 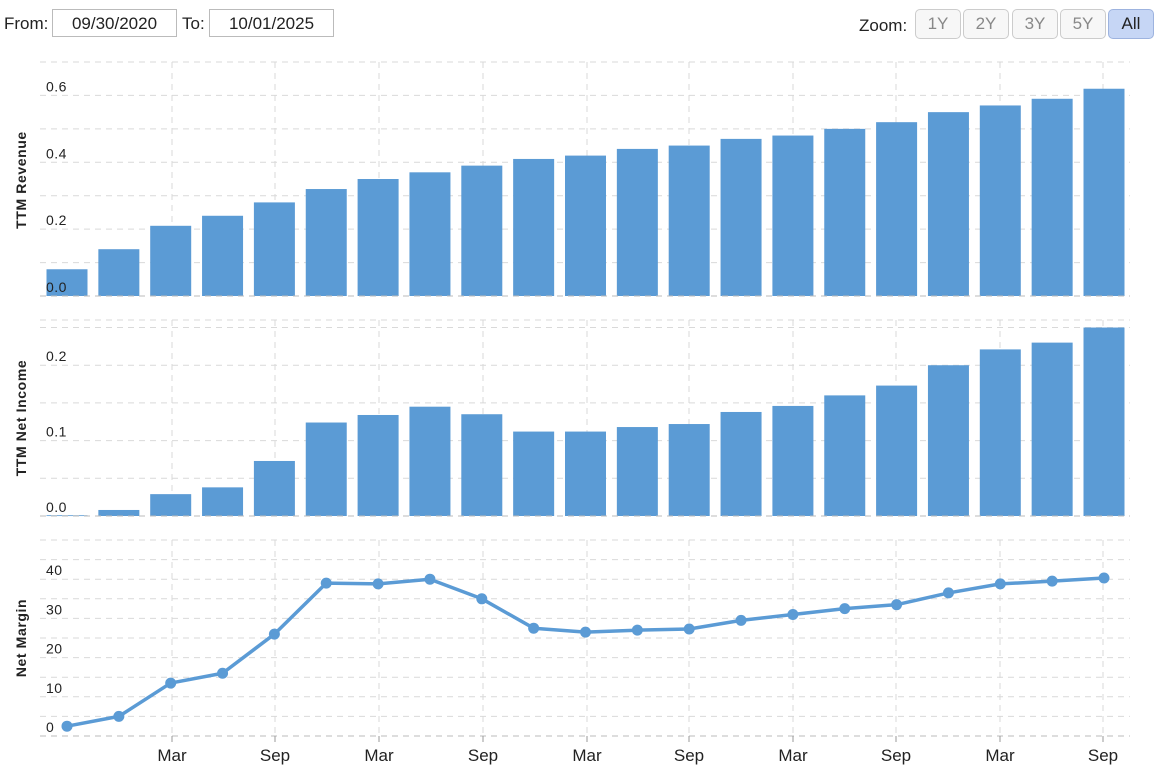 What do you see at coordinates (56, 507) in the screenshot?
I see `net-income-ytick-0: 0.0` at bounding box center [56, 507].